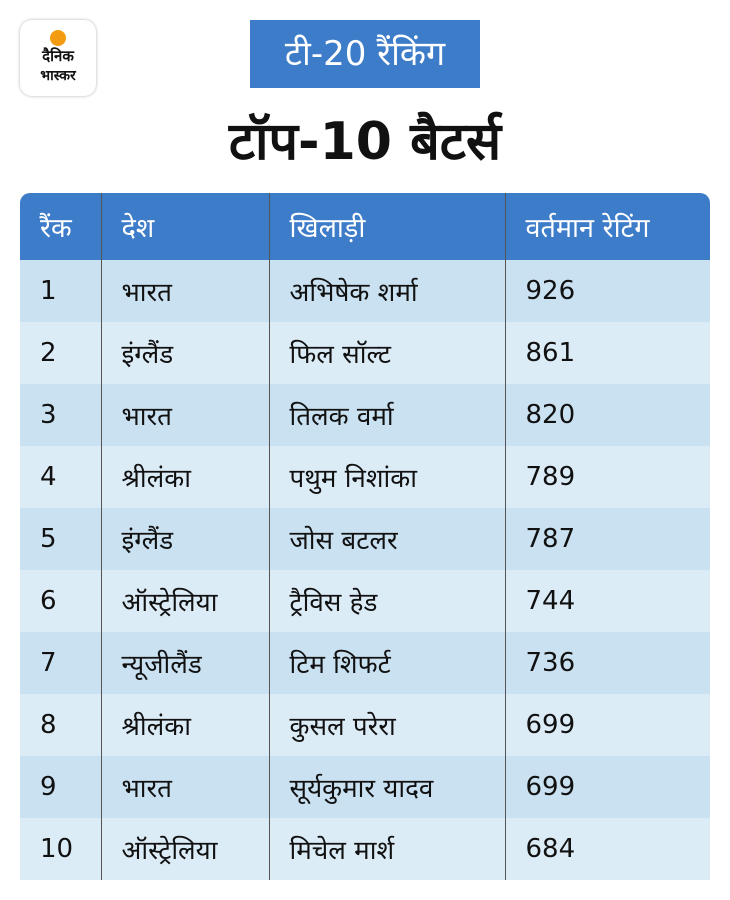 This screenshot has height=900, width=730. I want to click on header-row: रैंक देश खिलाड़ी वर्तमान रेटिंग, so click(365, 226).